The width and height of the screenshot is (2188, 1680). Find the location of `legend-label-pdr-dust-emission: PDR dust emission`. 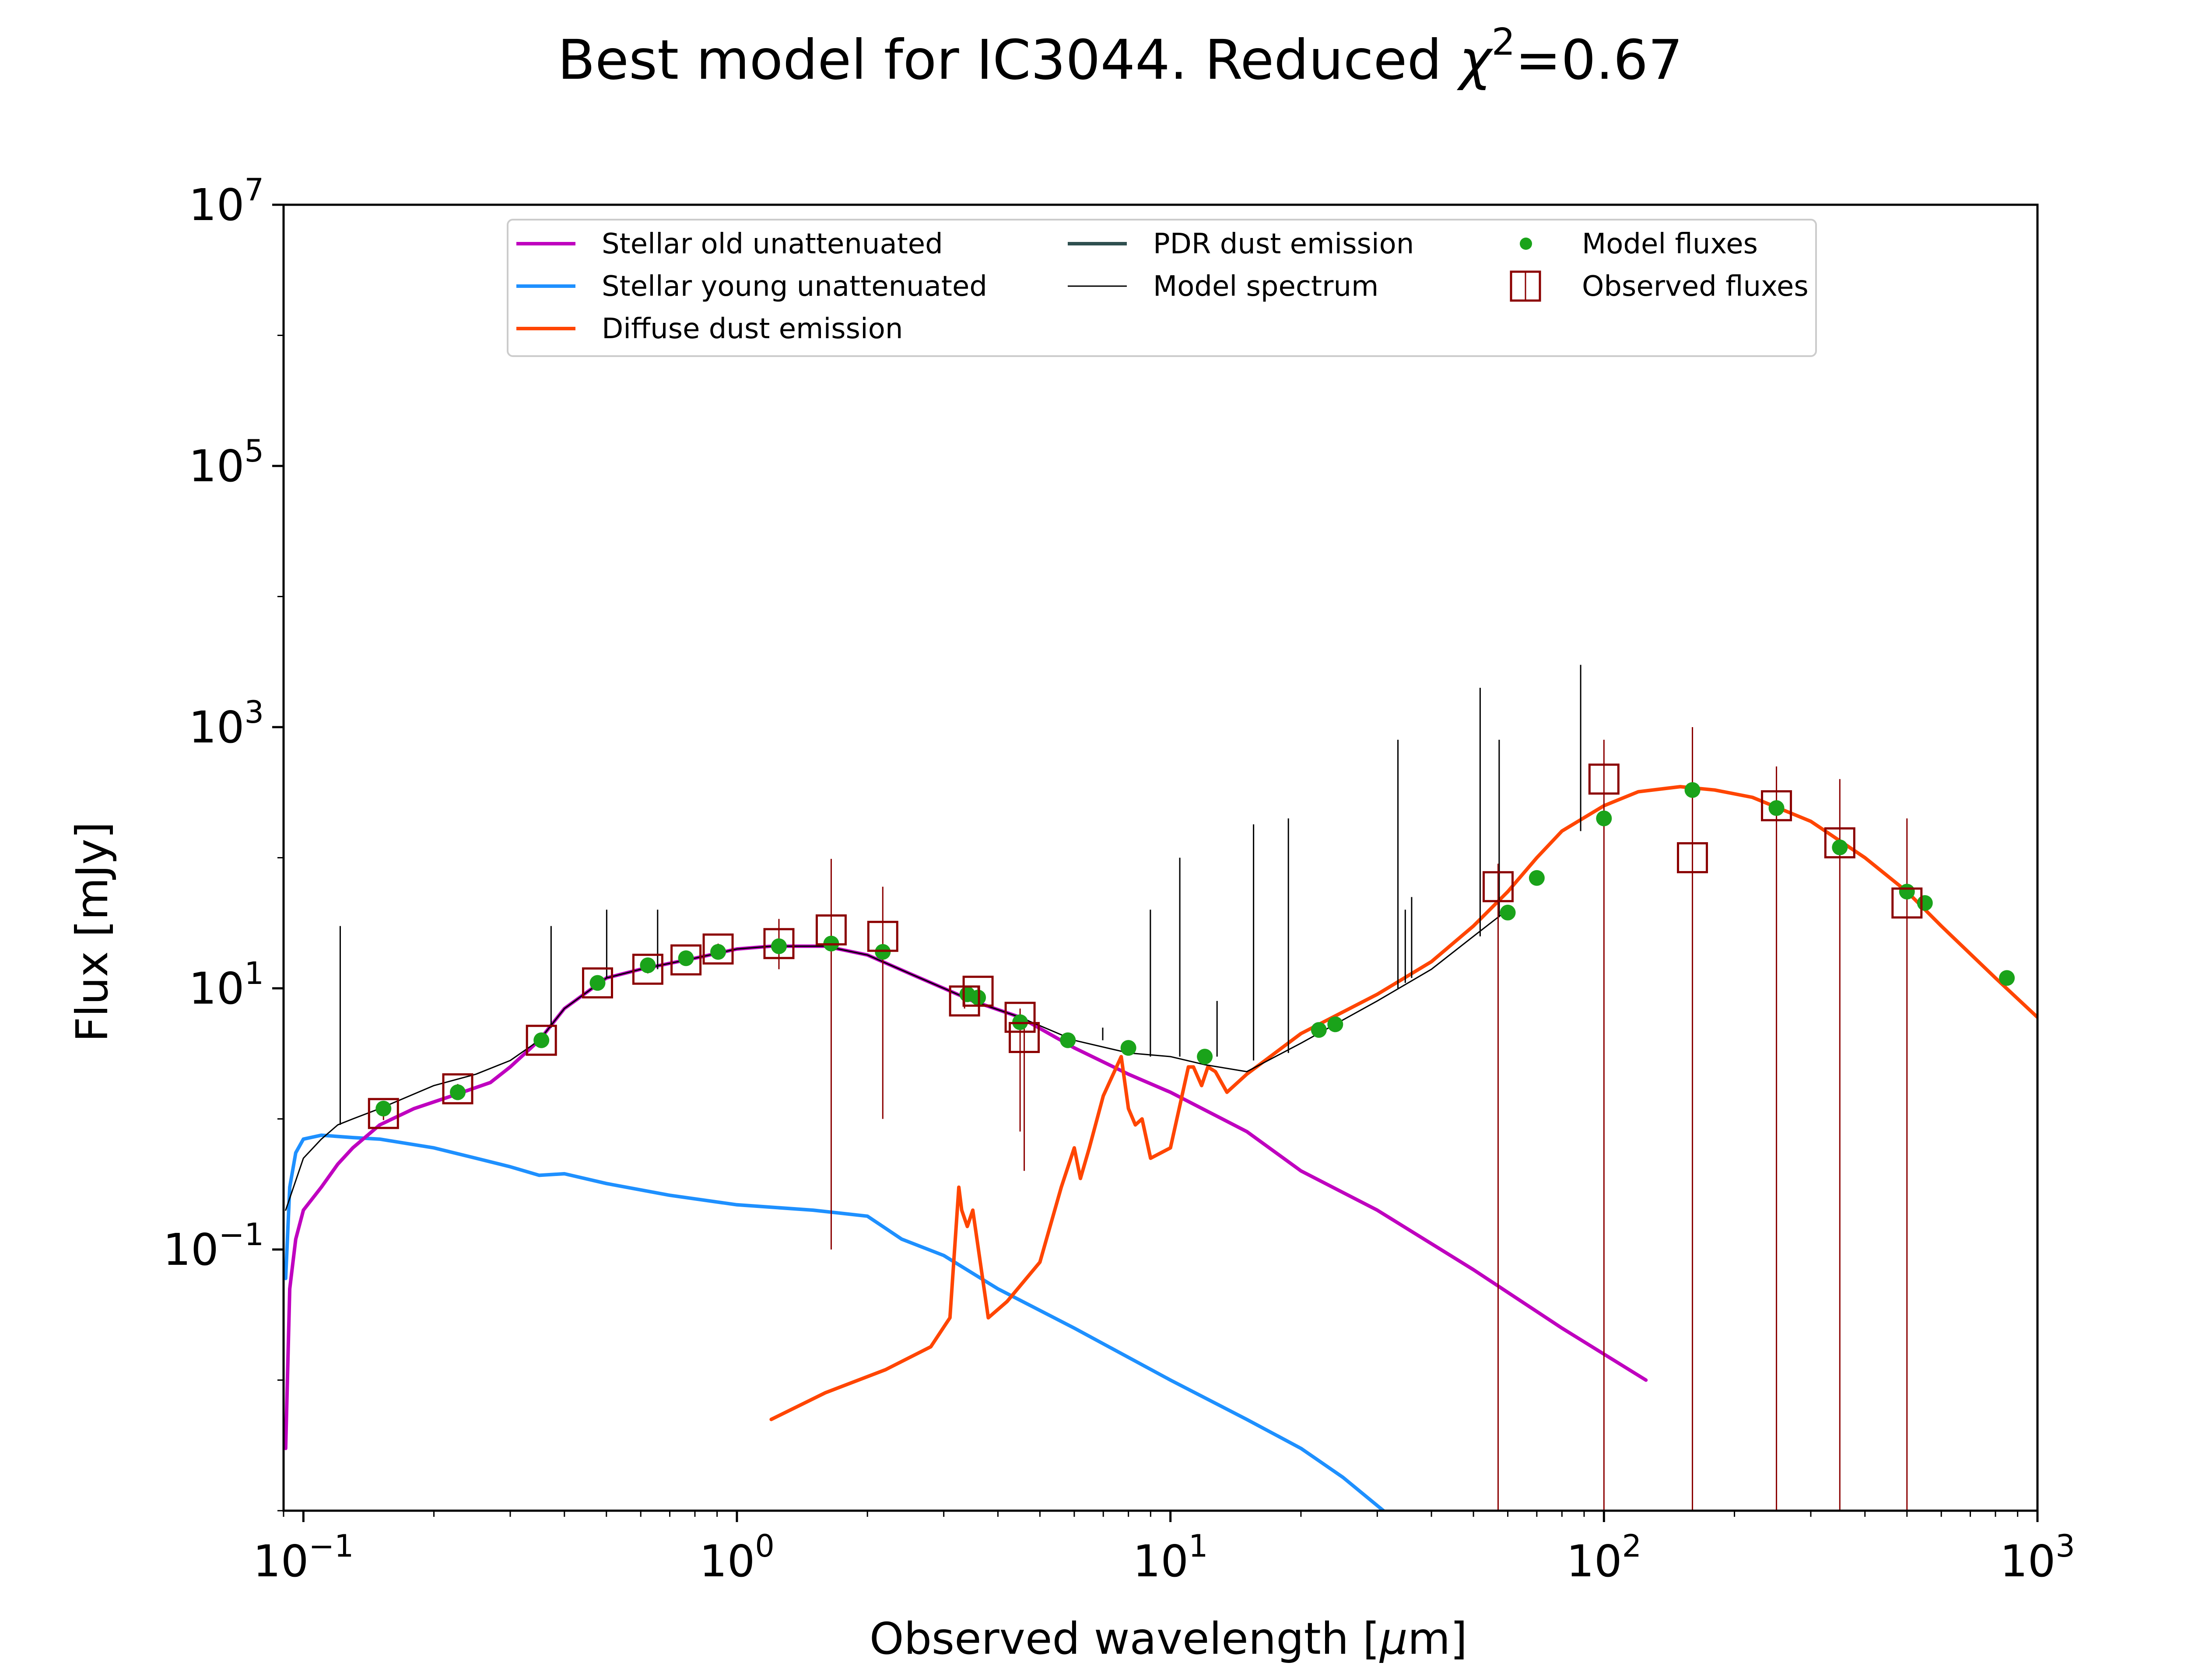

legend-label-pdr-dust-emission: PDR dust emission is located at coordinates (1283, 244).